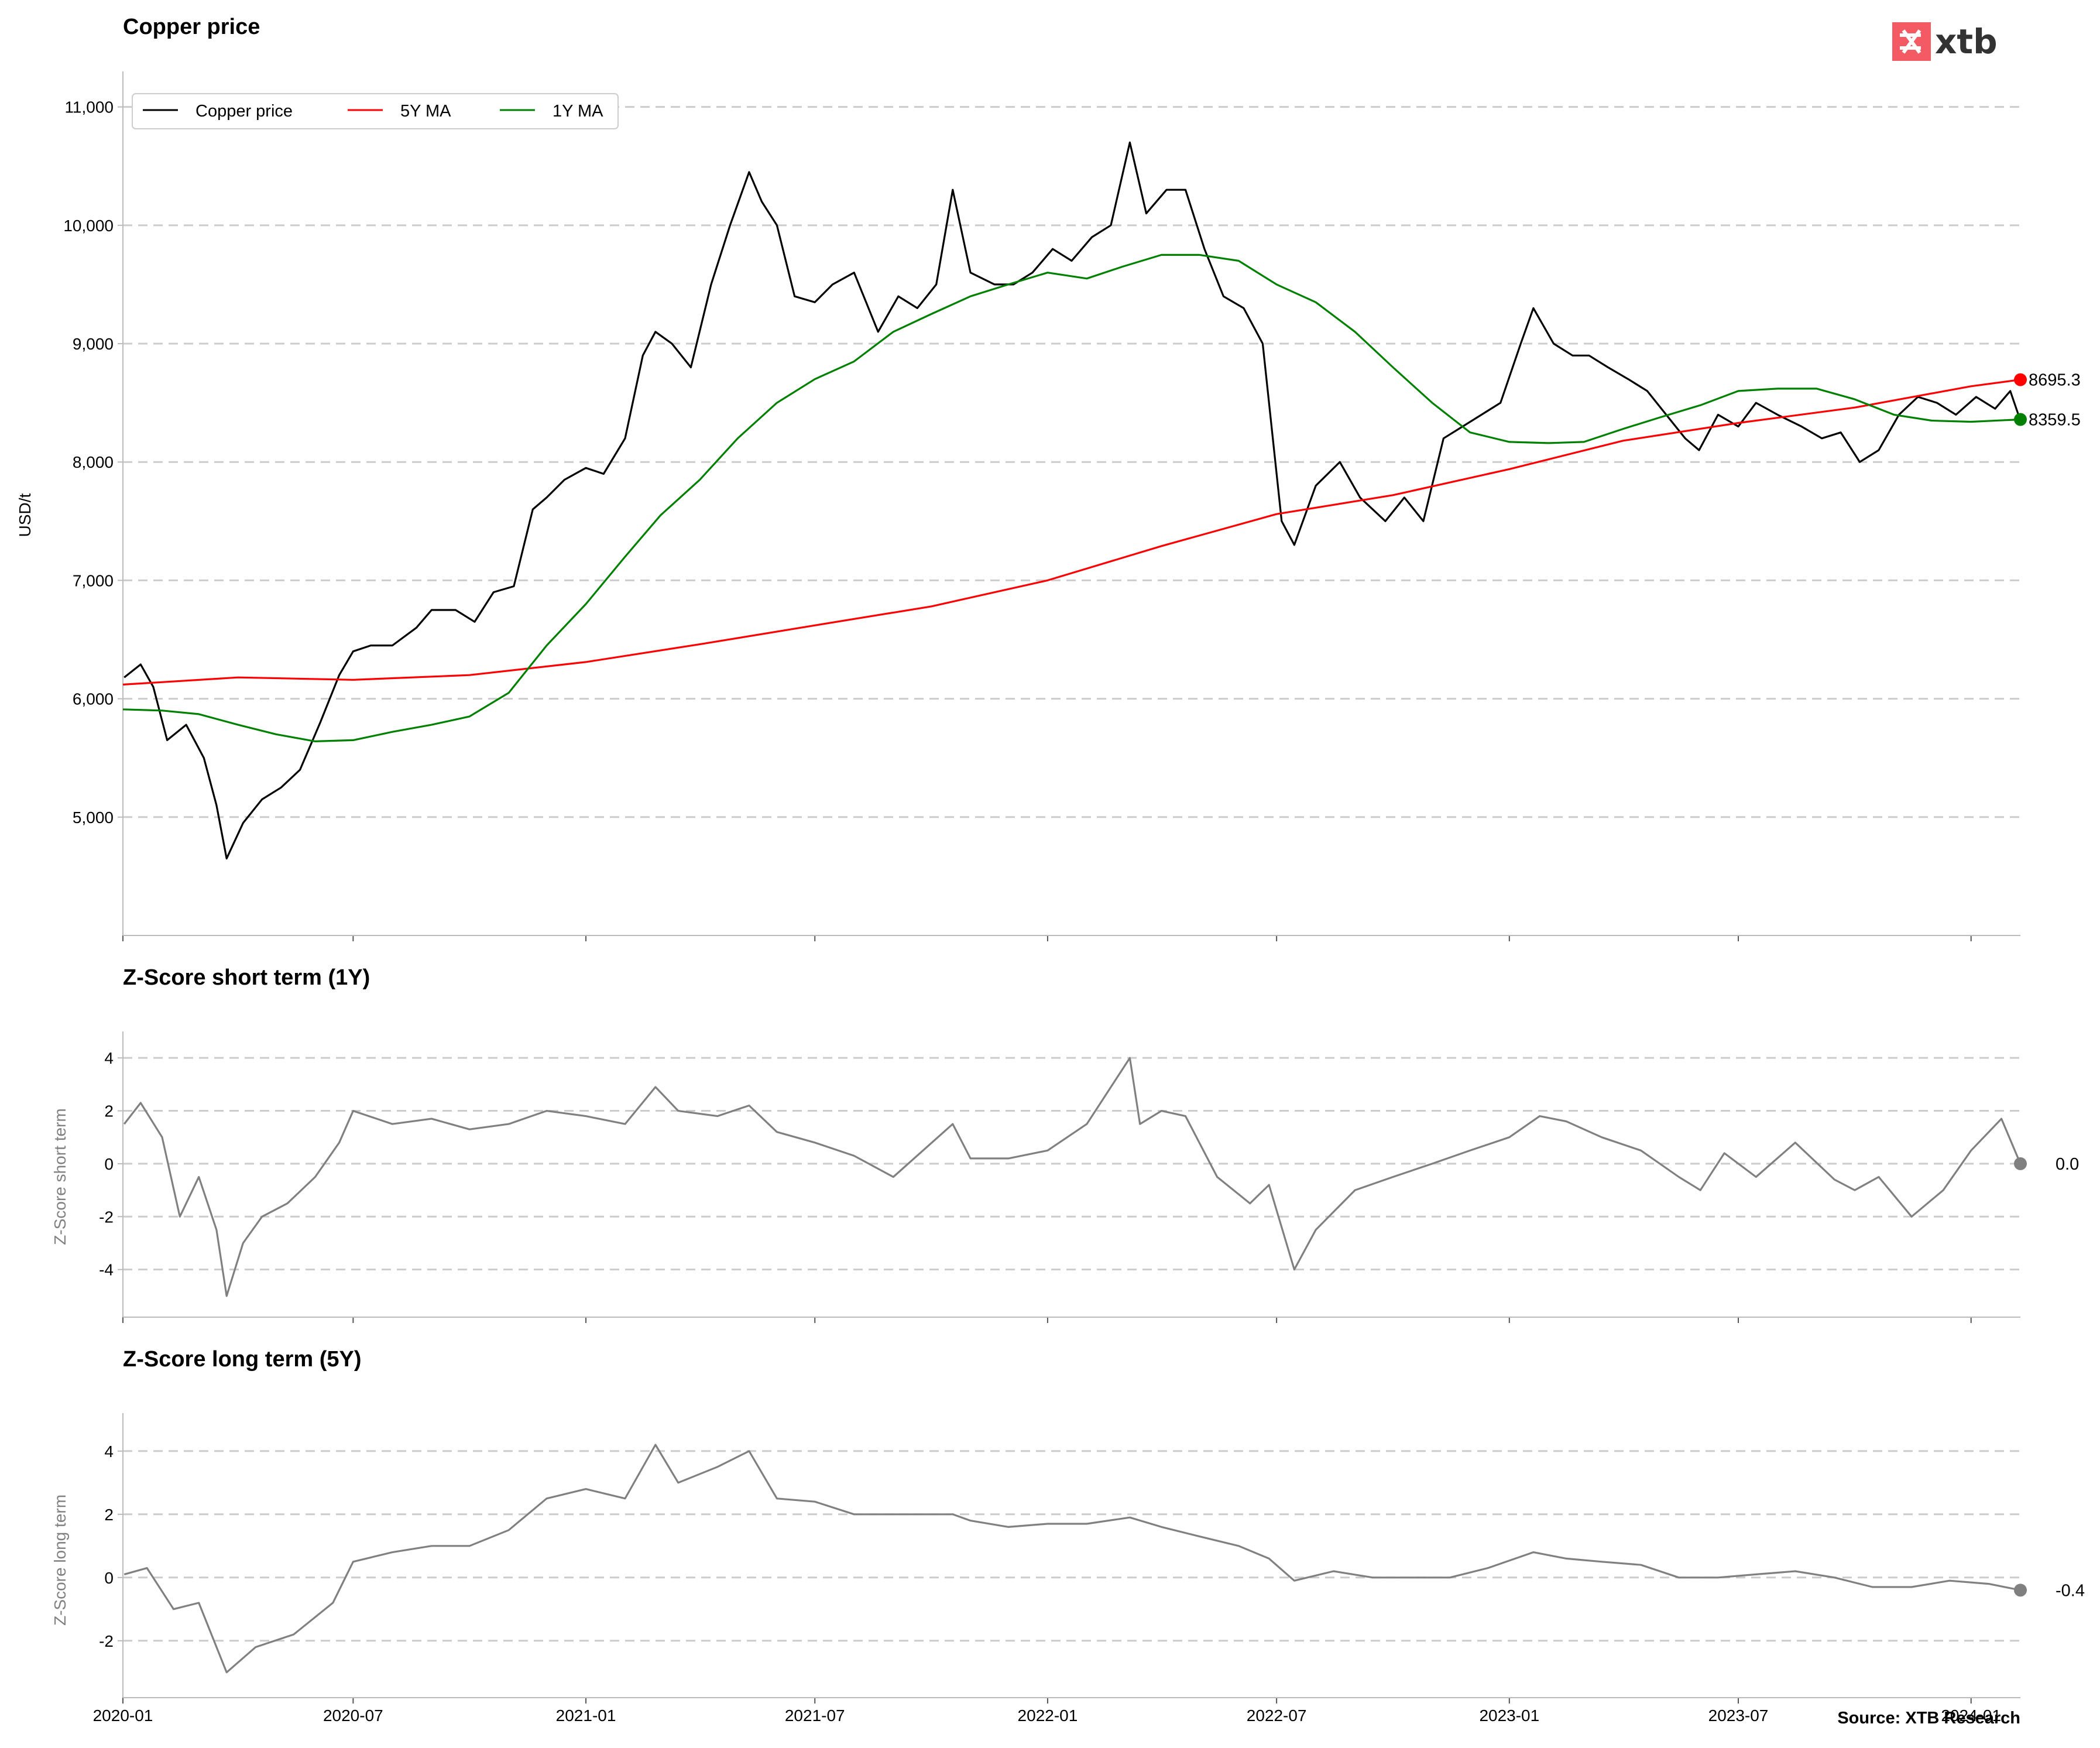  What do you see at coordinates (2021, 379) in the screenshot?
I see `end-marker-5y-ma` at bounding box center [2021, 379].